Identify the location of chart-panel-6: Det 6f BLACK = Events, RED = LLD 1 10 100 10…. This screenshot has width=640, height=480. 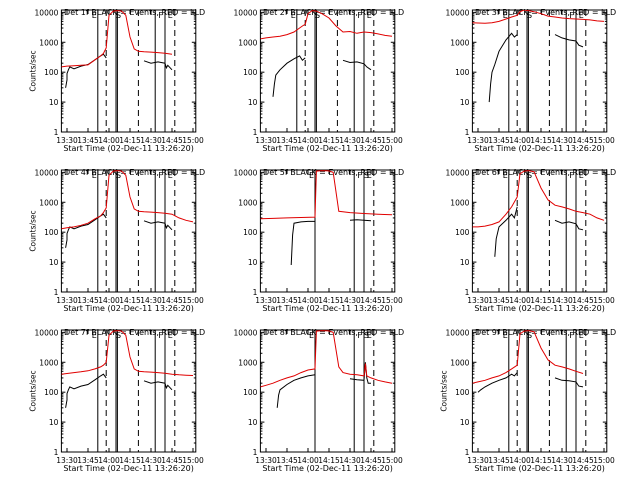
(531, 240).